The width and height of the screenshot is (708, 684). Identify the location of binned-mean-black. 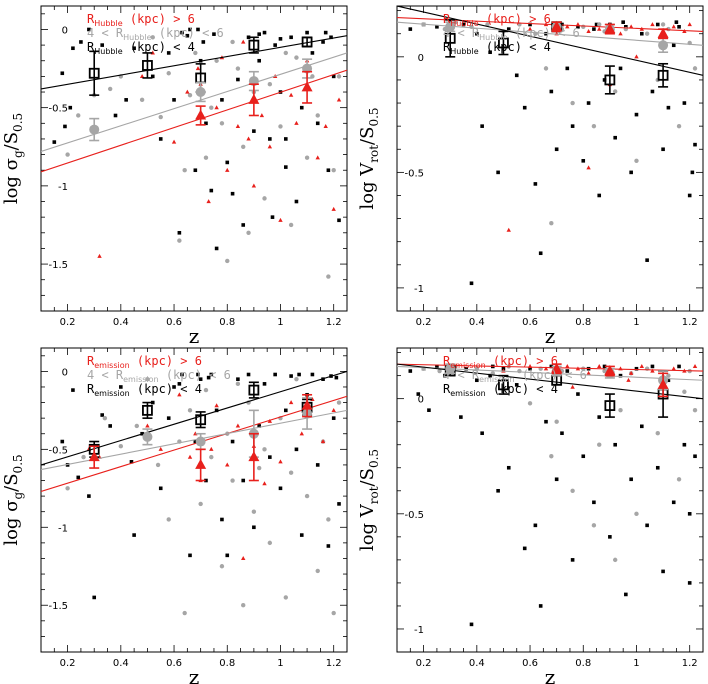
(503, 385).